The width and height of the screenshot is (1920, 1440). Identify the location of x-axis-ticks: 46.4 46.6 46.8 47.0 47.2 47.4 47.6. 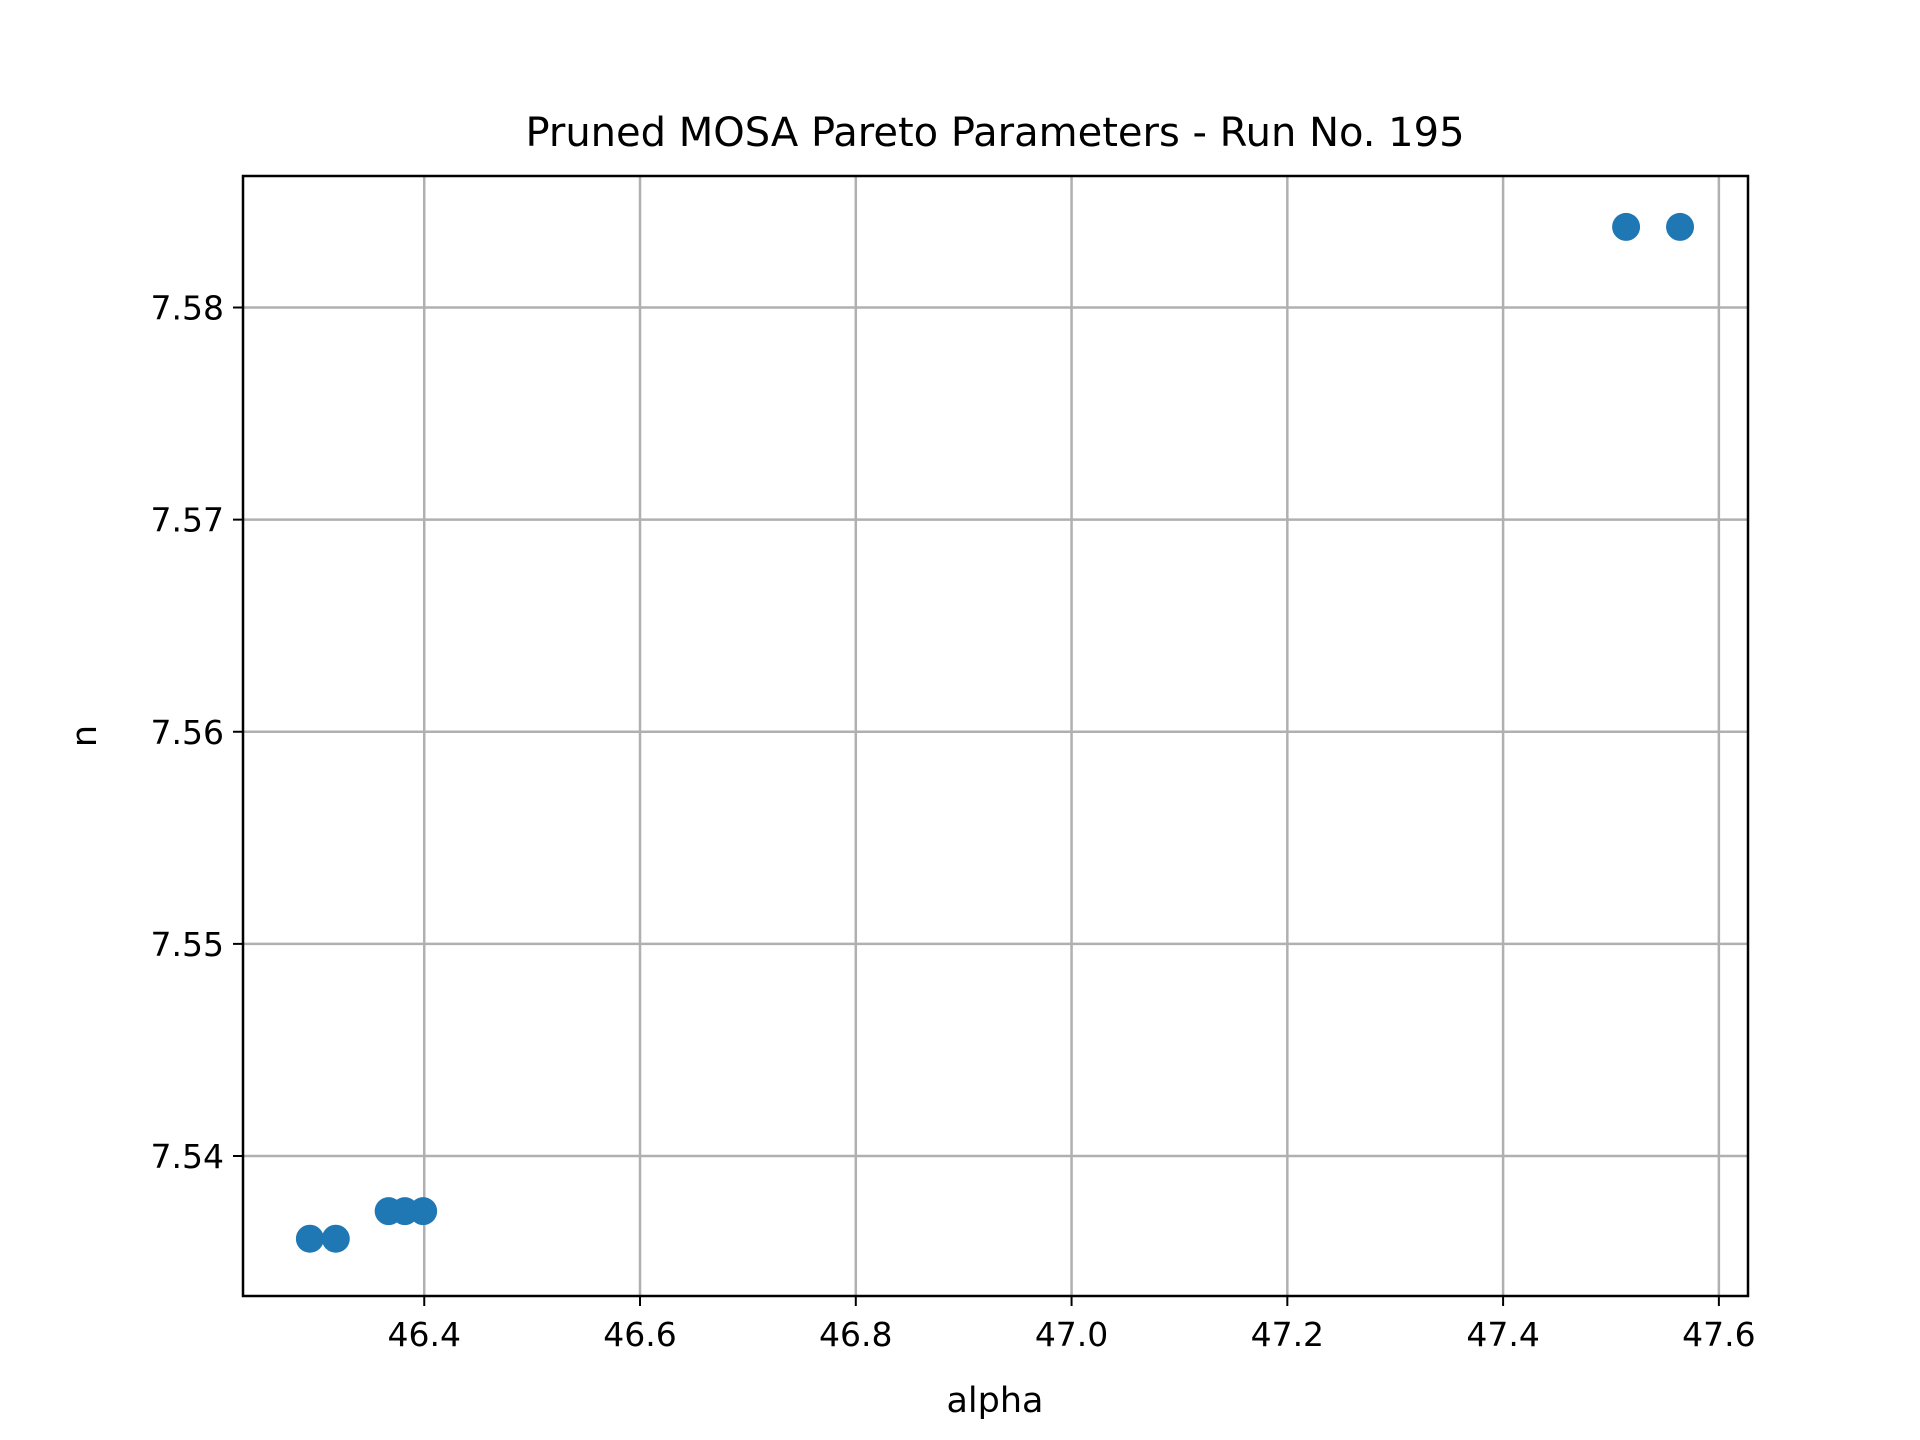
(1072, 1325).